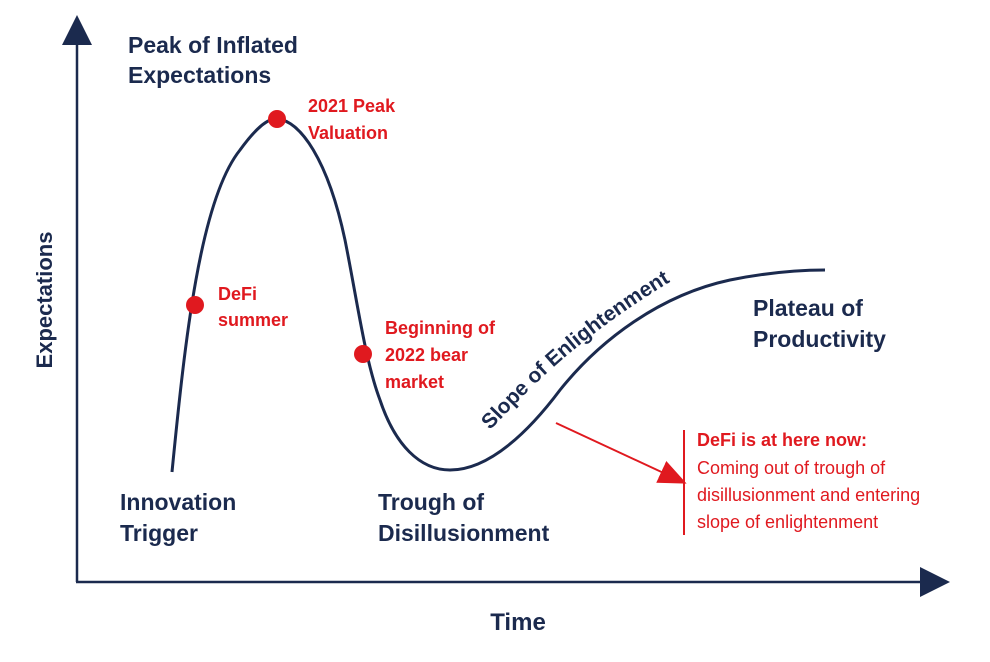 Image resolution: width=990 pixels, height=662 pixels. What do you see at coordinates (44, 300) in the screenshot?
I see `y-axis-label: Expectations` at bounding box center [44, 300].